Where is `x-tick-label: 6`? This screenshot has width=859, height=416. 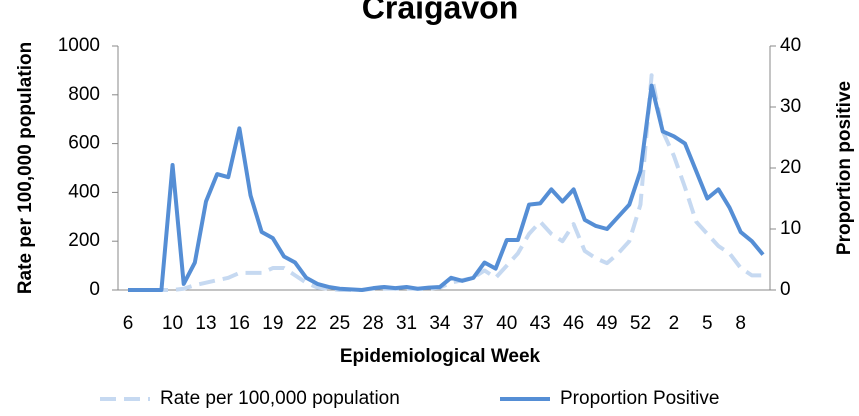 x-tick-label: 6 is located at coordinates (128, 323).